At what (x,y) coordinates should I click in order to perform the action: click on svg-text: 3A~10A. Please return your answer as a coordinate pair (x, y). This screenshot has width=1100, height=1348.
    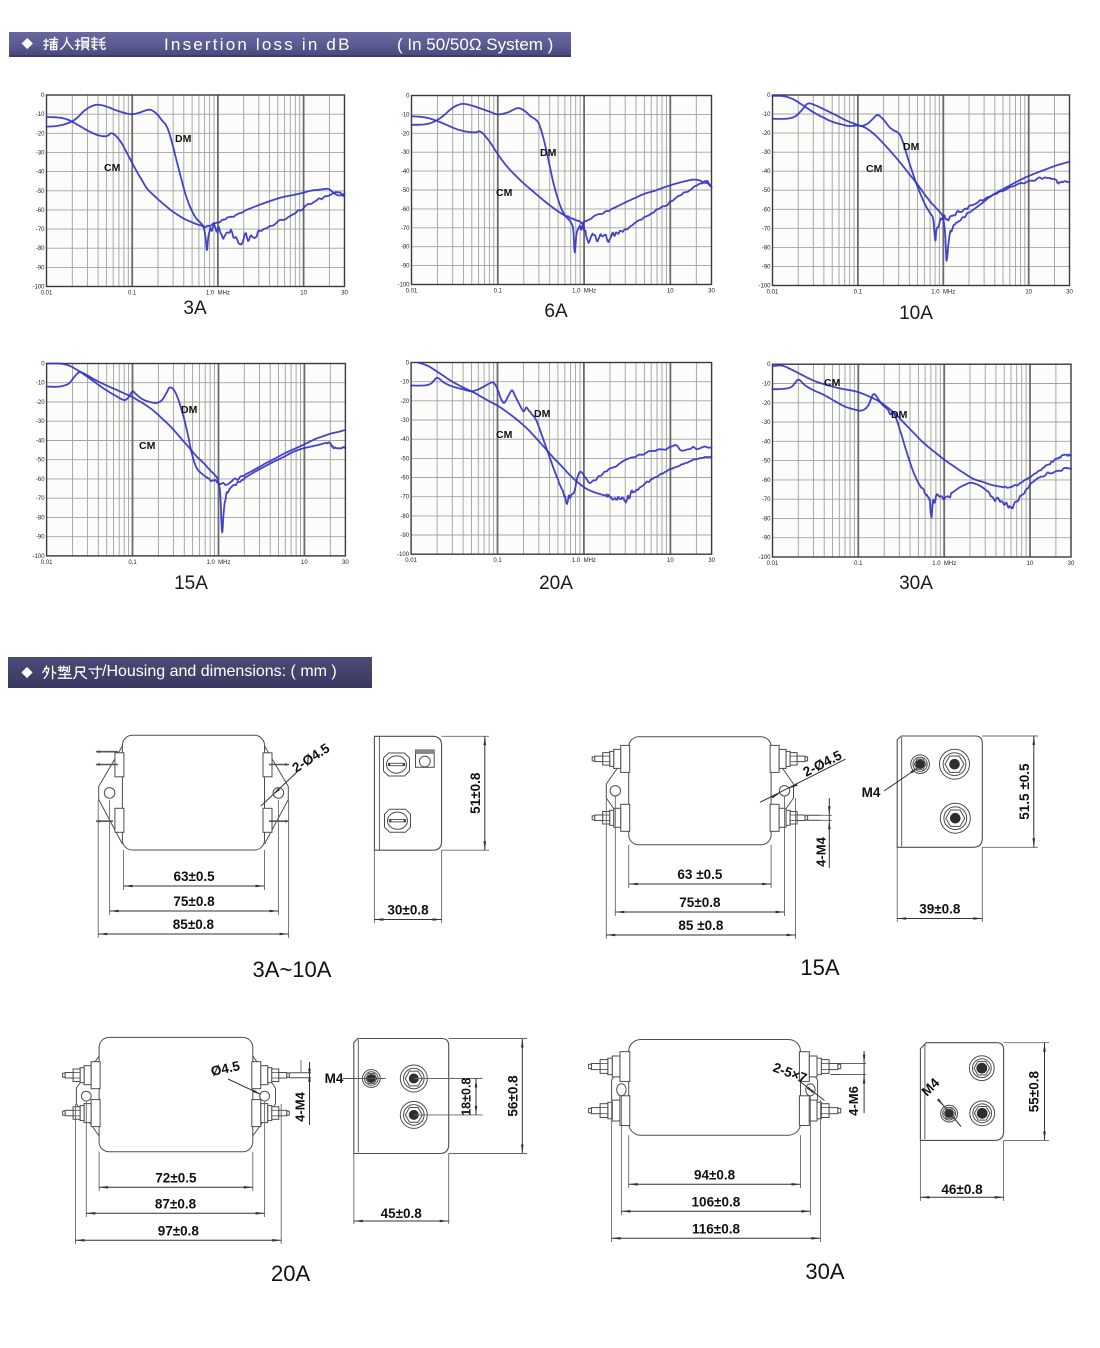
    Looking at the image, I should click on (292, 969).